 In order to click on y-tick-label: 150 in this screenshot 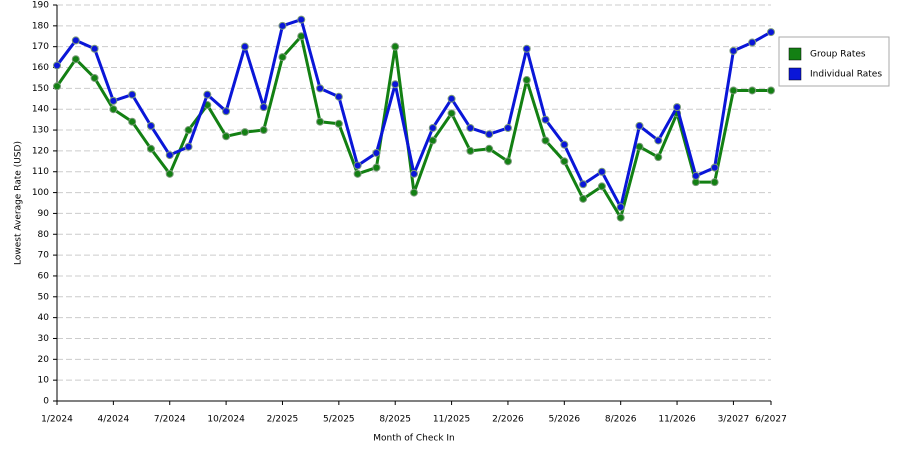, I will do `click(40, 89)`.